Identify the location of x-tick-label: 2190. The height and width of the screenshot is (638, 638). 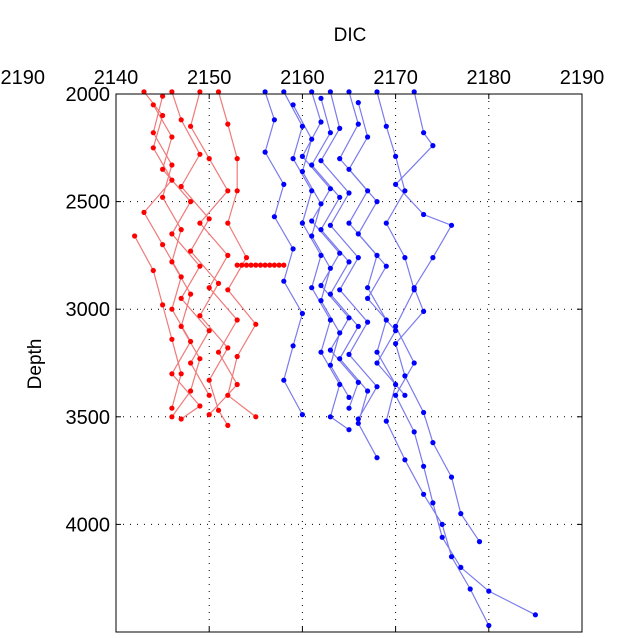
(23, 78).